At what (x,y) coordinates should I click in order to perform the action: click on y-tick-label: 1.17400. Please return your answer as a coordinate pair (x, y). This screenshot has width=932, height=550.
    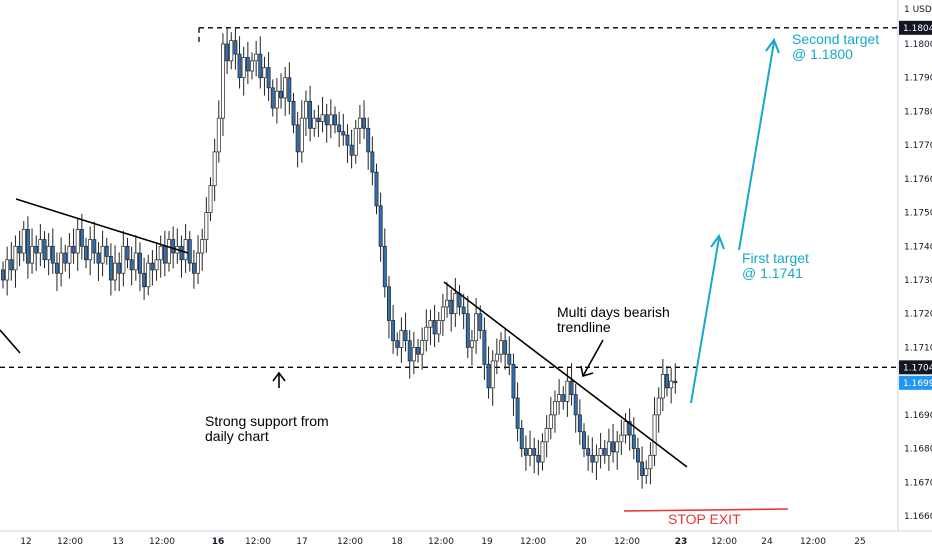
    Looking at the image, I should click on (918, 247).